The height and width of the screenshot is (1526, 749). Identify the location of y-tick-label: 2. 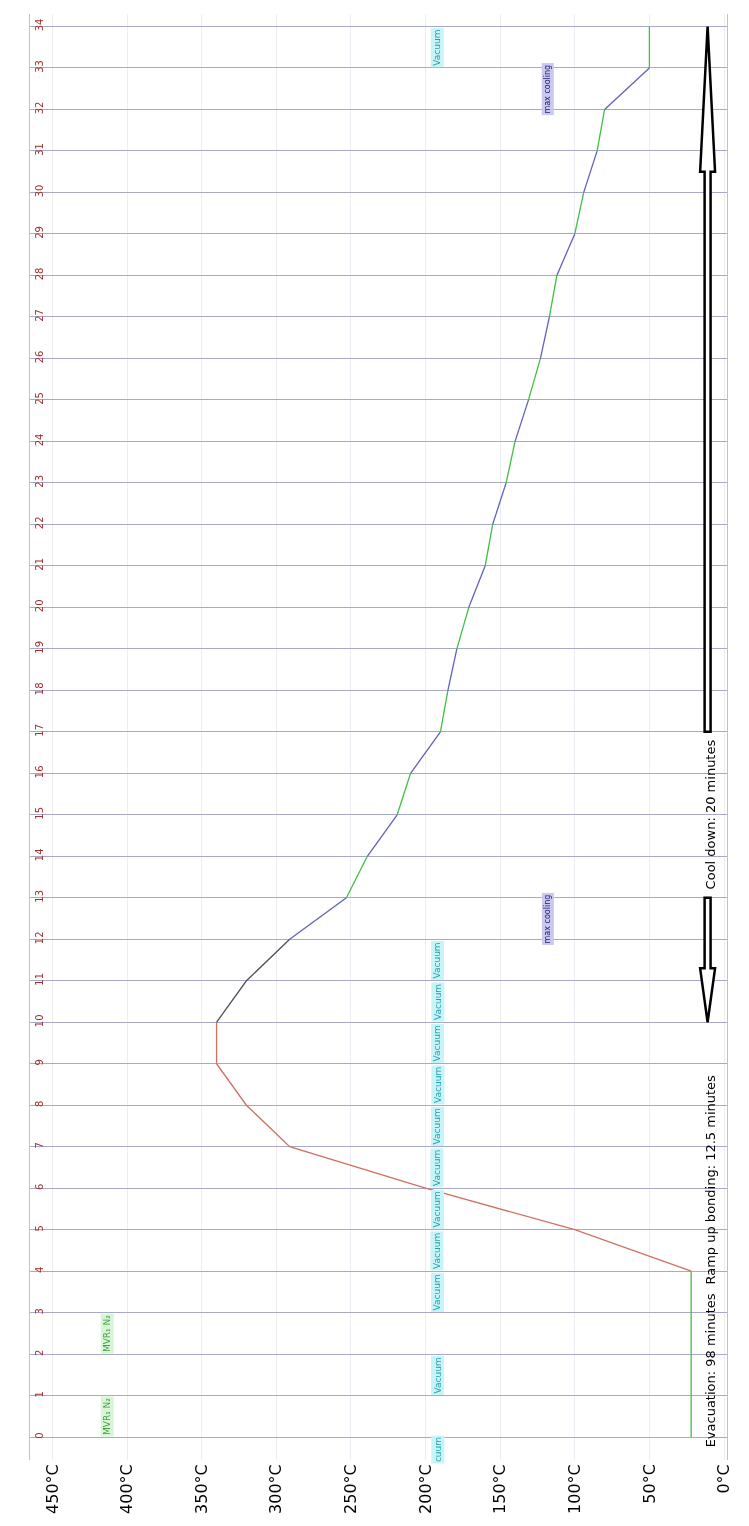
(39, 1352).